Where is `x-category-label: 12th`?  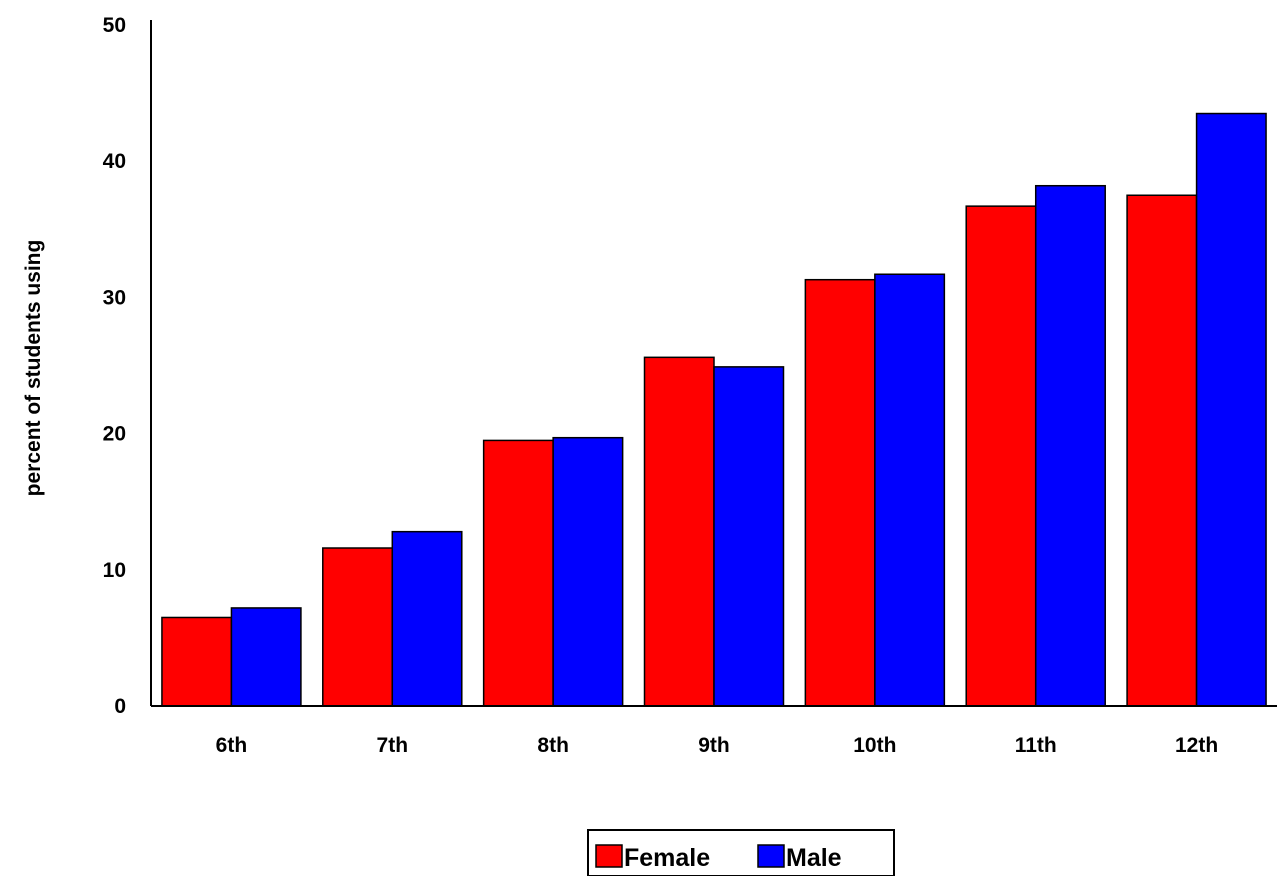
x-category-label: 12th is located at coordinates (1196, 745).